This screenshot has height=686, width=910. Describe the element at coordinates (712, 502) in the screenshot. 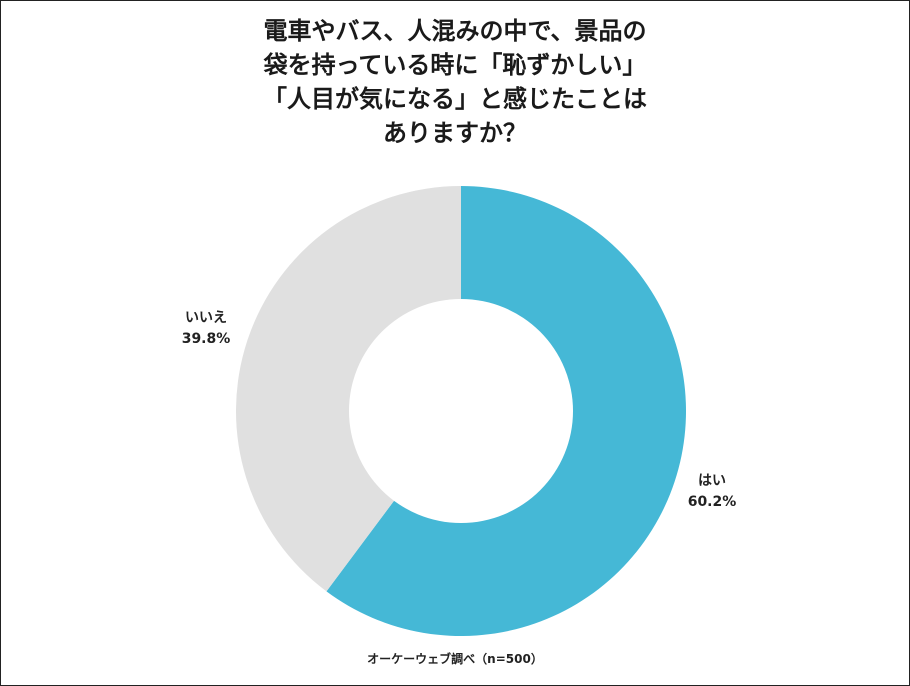

I see `slice-value-yes: 60.2%` at that location.